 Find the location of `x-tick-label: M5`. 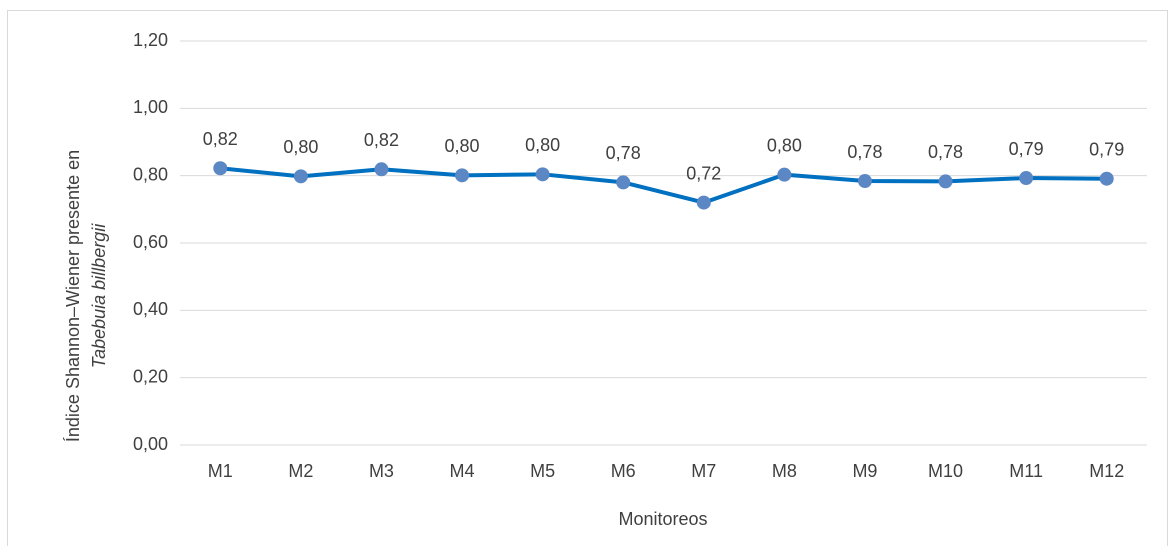

x-tick-label: M5 is located at coordinates (542, 471).